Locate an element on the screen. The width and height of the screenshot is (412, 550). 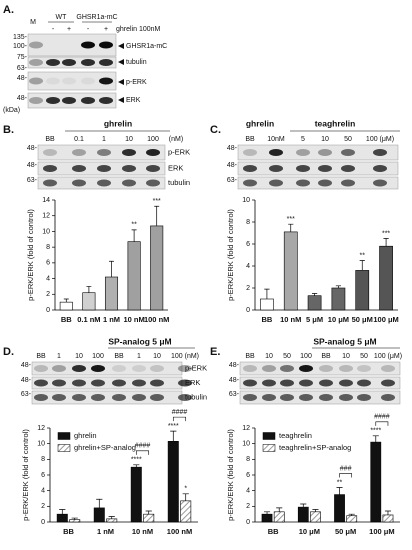
label: 100- is located at coordinates (20, 46).